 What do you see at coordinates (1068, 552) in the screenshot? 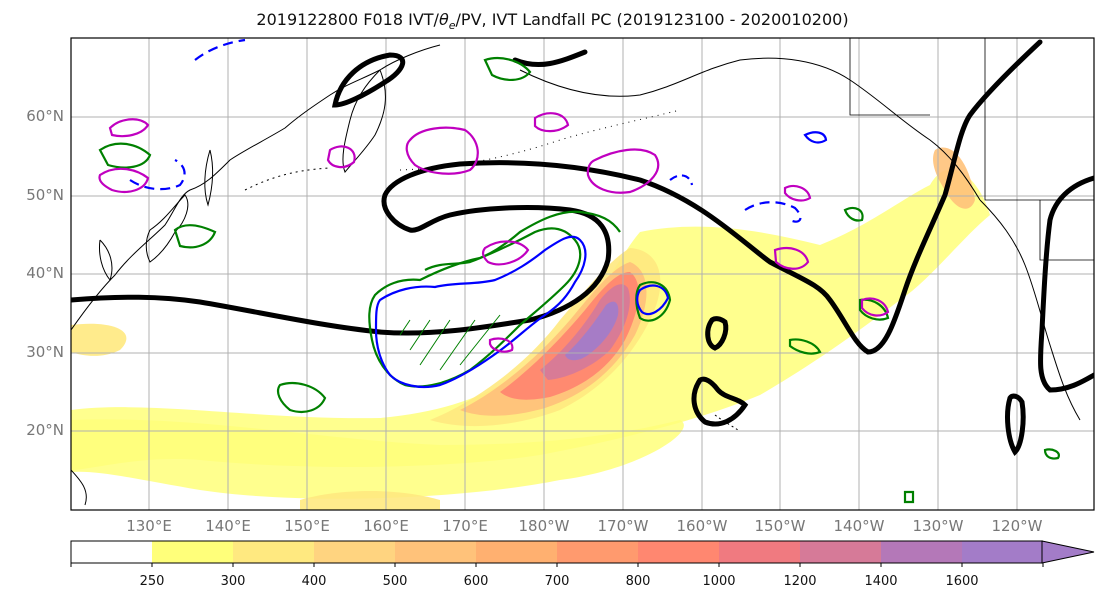
I see `colorbar-extend-arrow` at bounding box center [1068, 552].